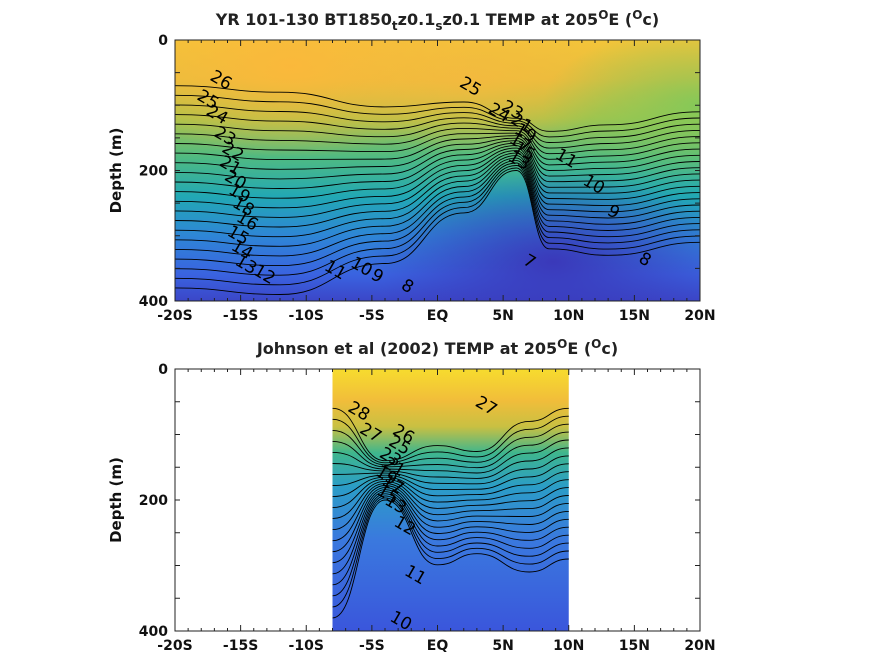 The height and width of the screenshot is (656, 875). I want to click on chart-title: Johnson et al (2002) TEMP at 205OE (Oc), so click(437, 347).